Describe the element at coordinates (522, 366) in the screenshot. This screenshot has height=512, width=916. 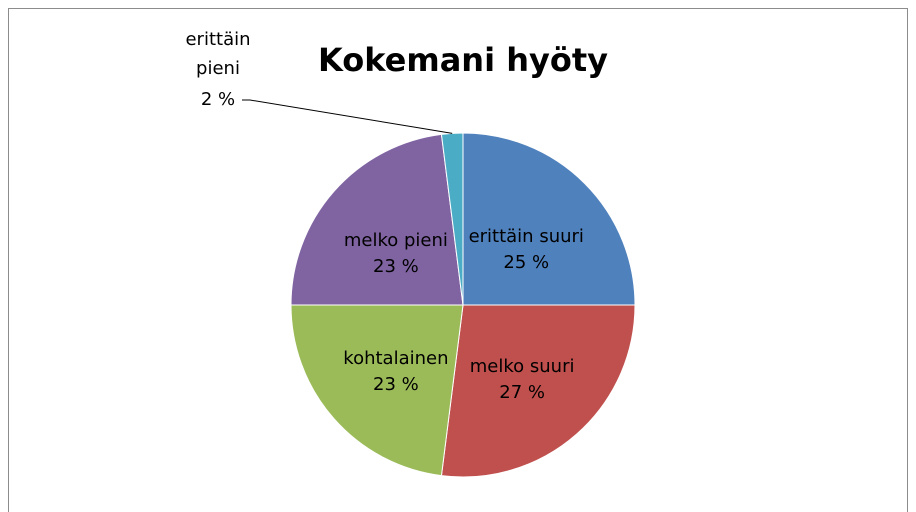
I see `slice-label: melko suuri` at that location.